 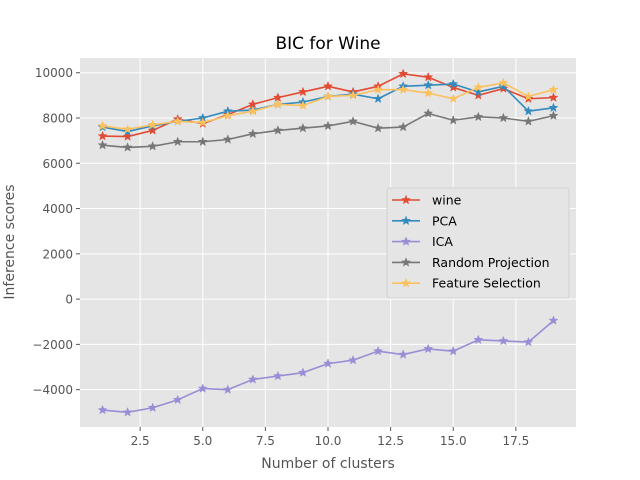 I want to click on y-tick-label: 2000, so click(x=57, y=254).